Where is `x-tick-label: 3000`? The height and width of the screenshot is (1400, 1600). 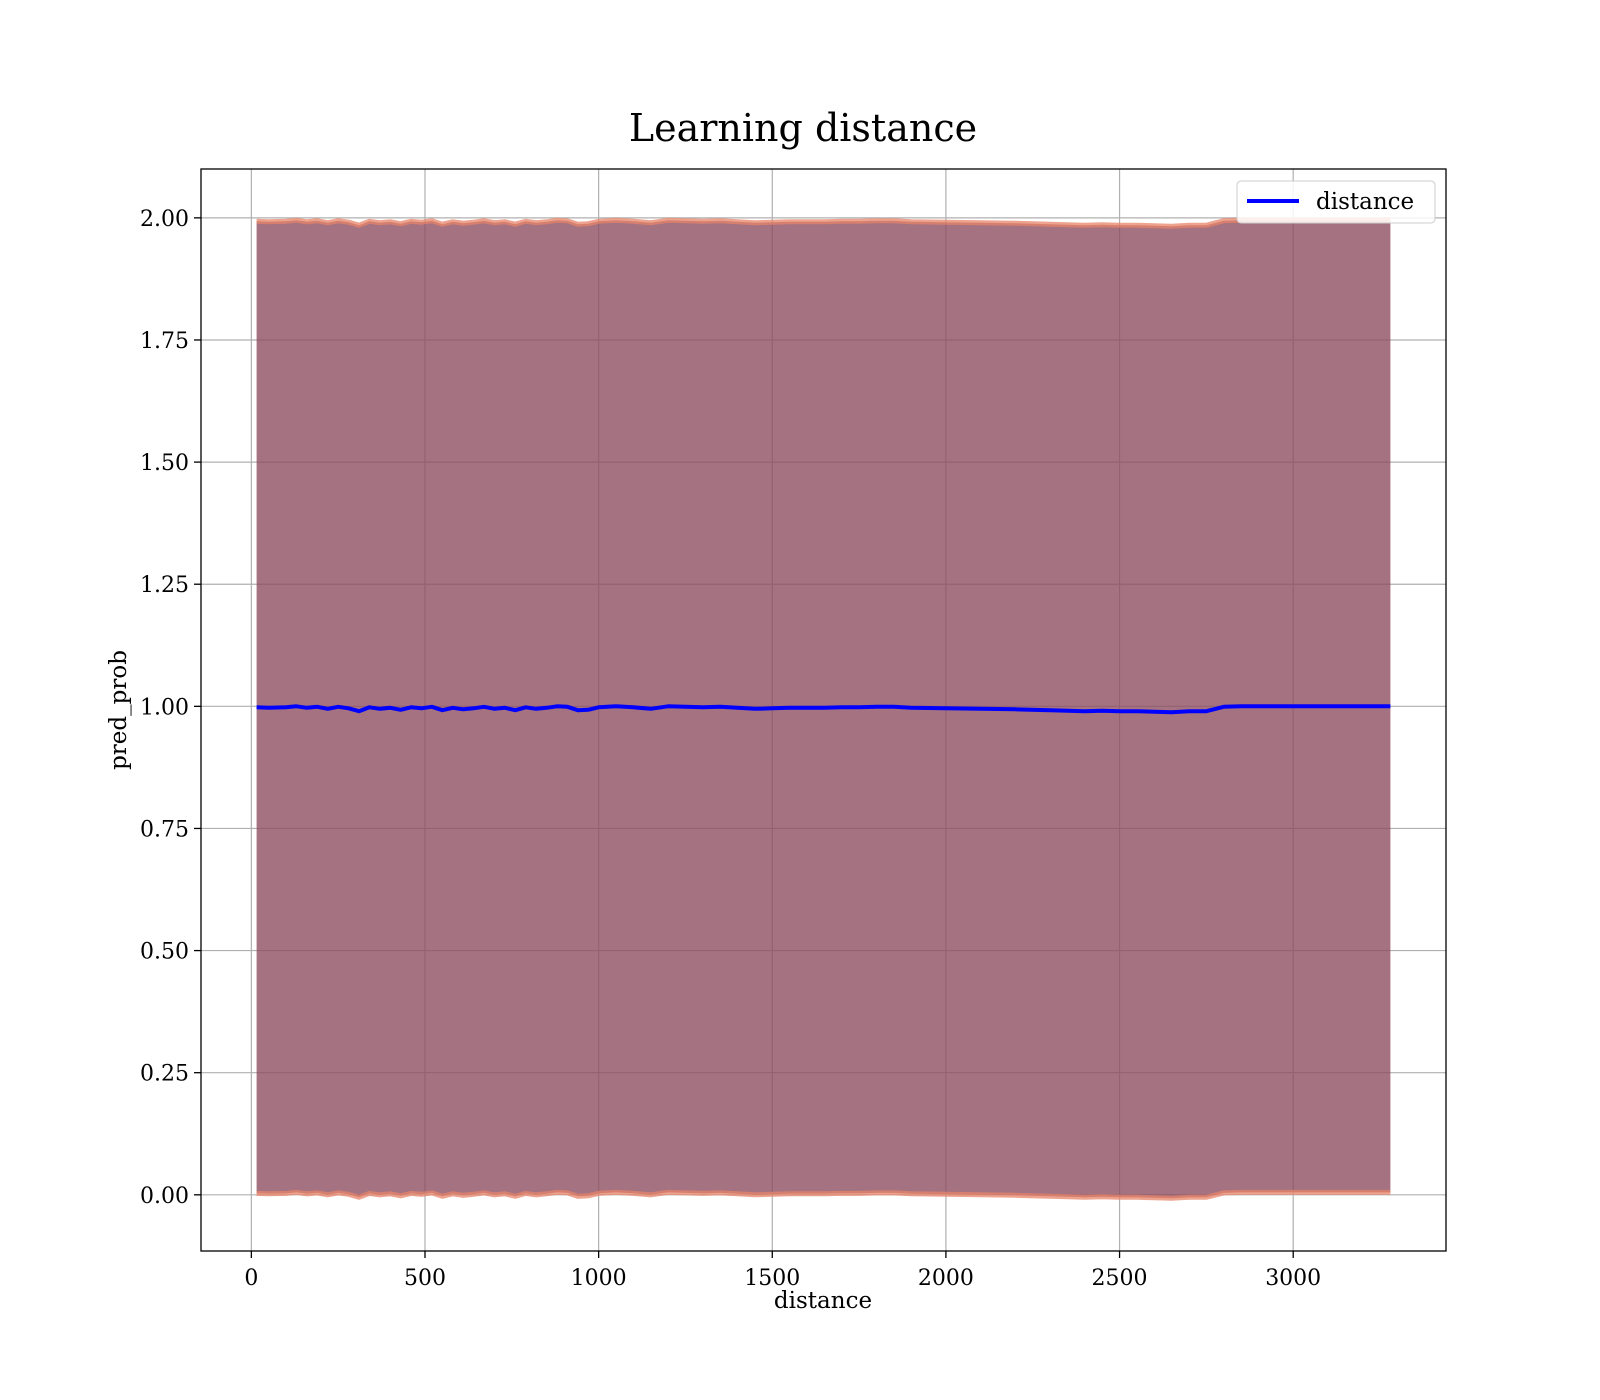 x-tick-label: 3000 is located at coordinates (1293, 1278).